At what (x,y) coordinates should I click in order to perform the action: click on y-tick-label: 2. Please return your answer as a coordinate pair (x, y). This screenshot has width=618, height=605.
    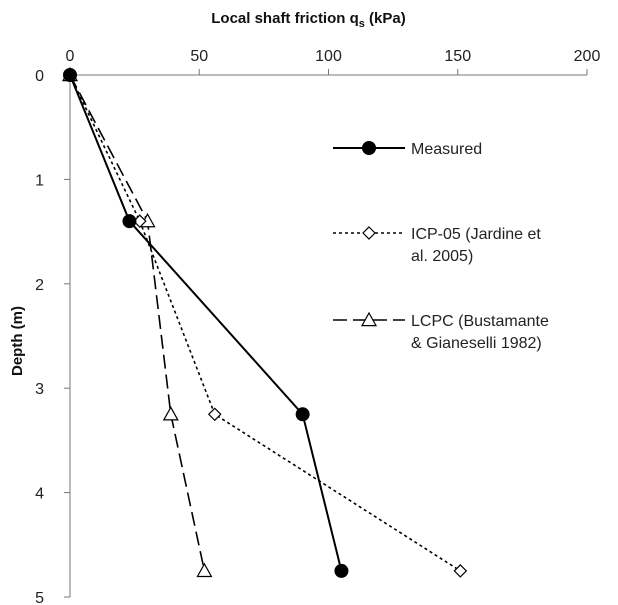
    Looking at the image, I should click on (39, 285).